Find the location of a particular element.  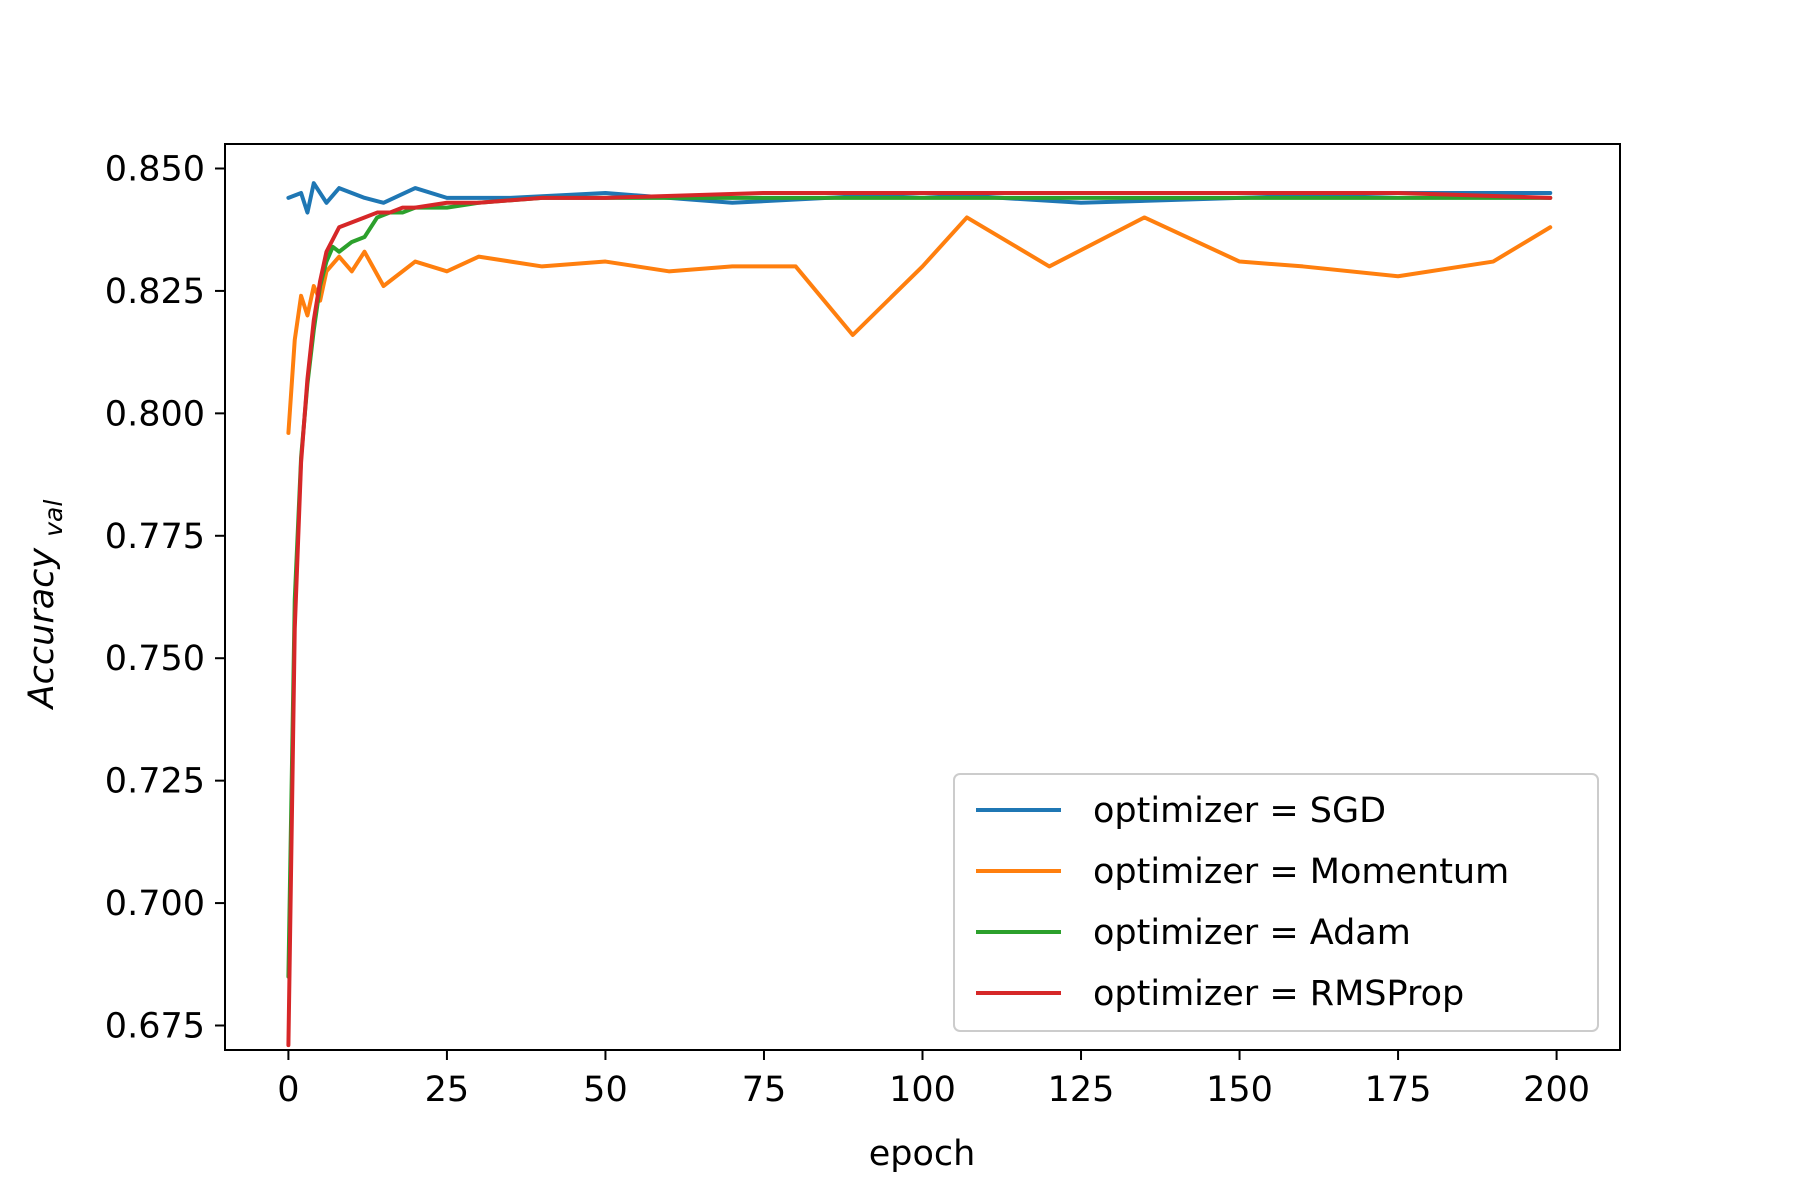

x-tick-label: 200 is located at coordinates (1556, 1090).